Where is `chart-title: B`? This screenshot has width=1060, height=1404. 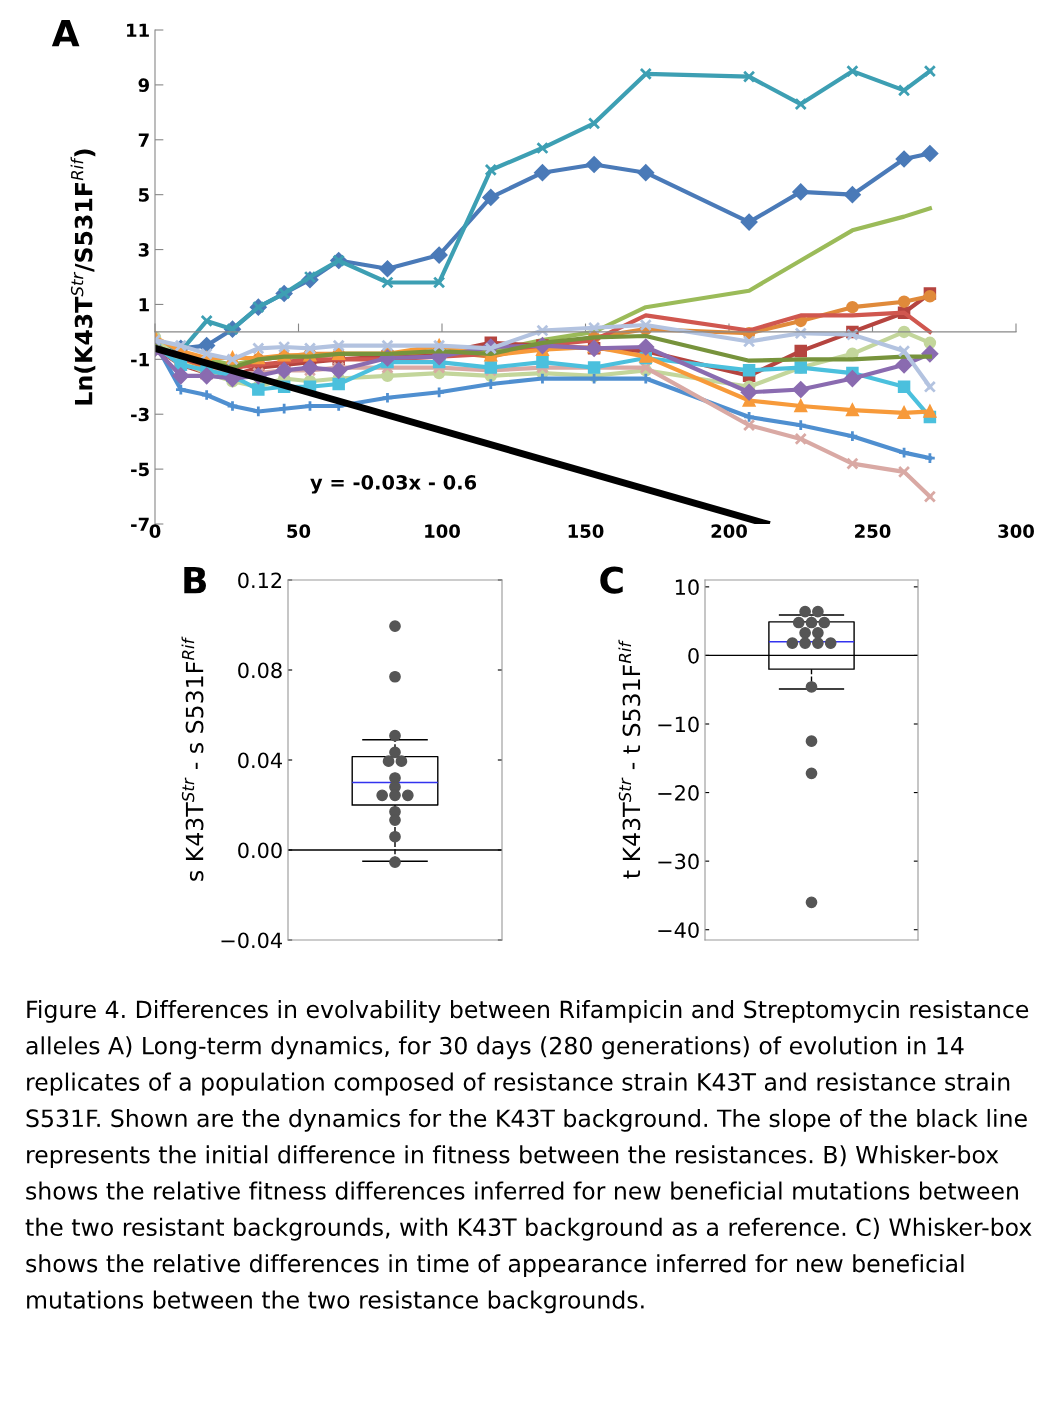 chart-title: B is located at coordinates (195, 580).